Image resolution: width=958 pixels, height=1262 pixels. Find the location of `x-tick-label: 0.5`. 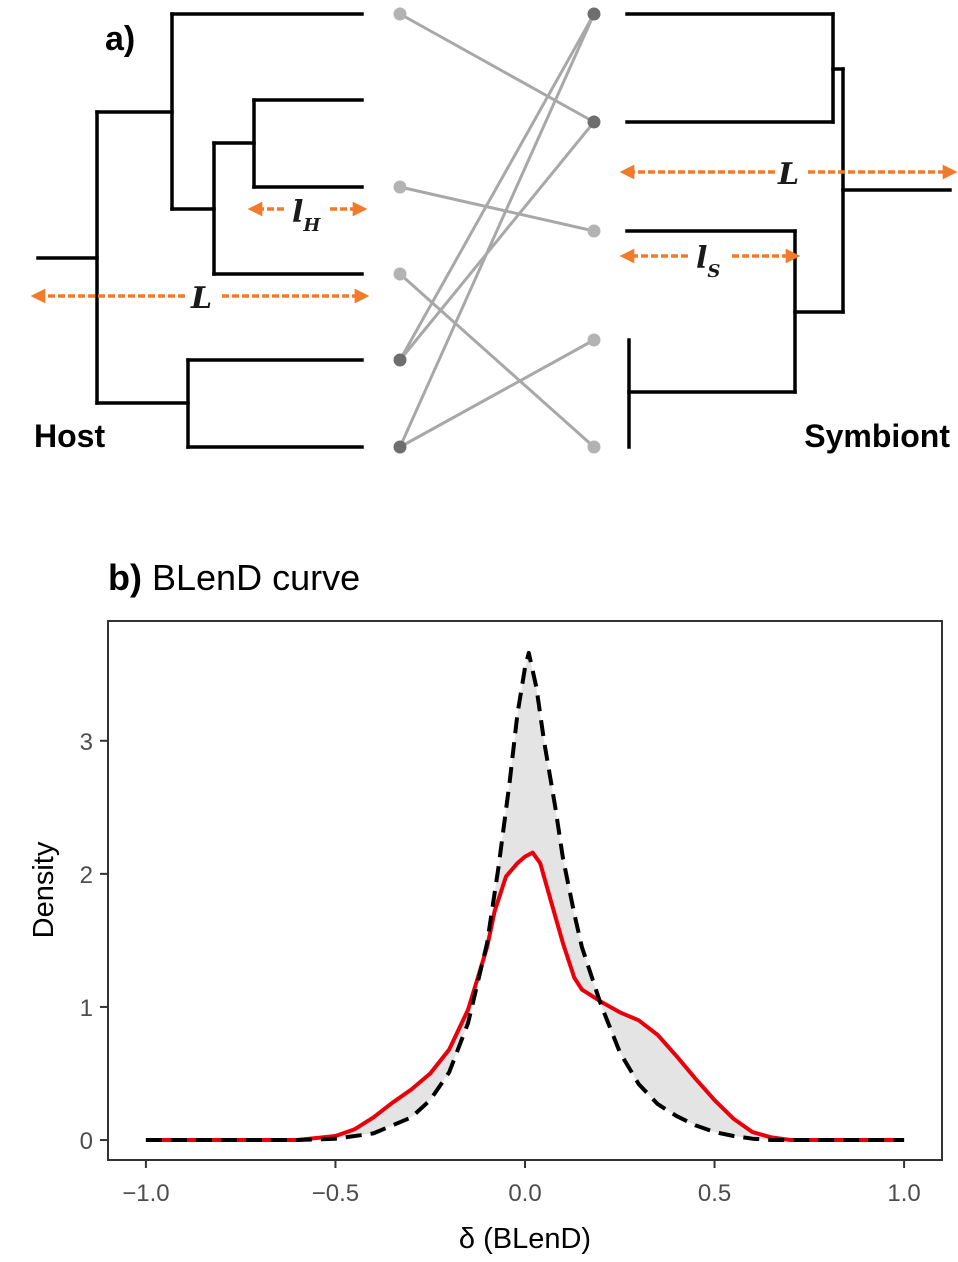

x-tick-label: 0.5 is located at coordinates (714, 1193).